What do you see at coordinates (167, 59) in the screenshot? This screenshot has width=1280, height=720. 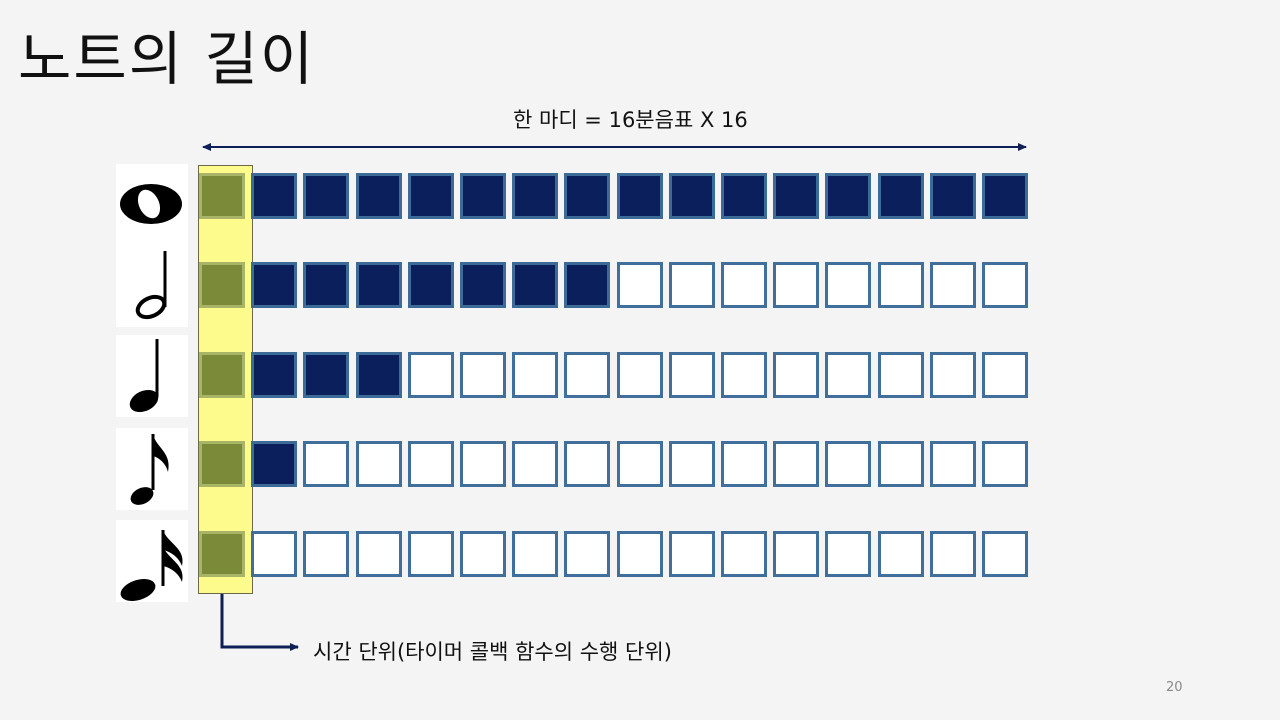 I see `slide-title: 노트의 길이` at bounding box center [167, 59].